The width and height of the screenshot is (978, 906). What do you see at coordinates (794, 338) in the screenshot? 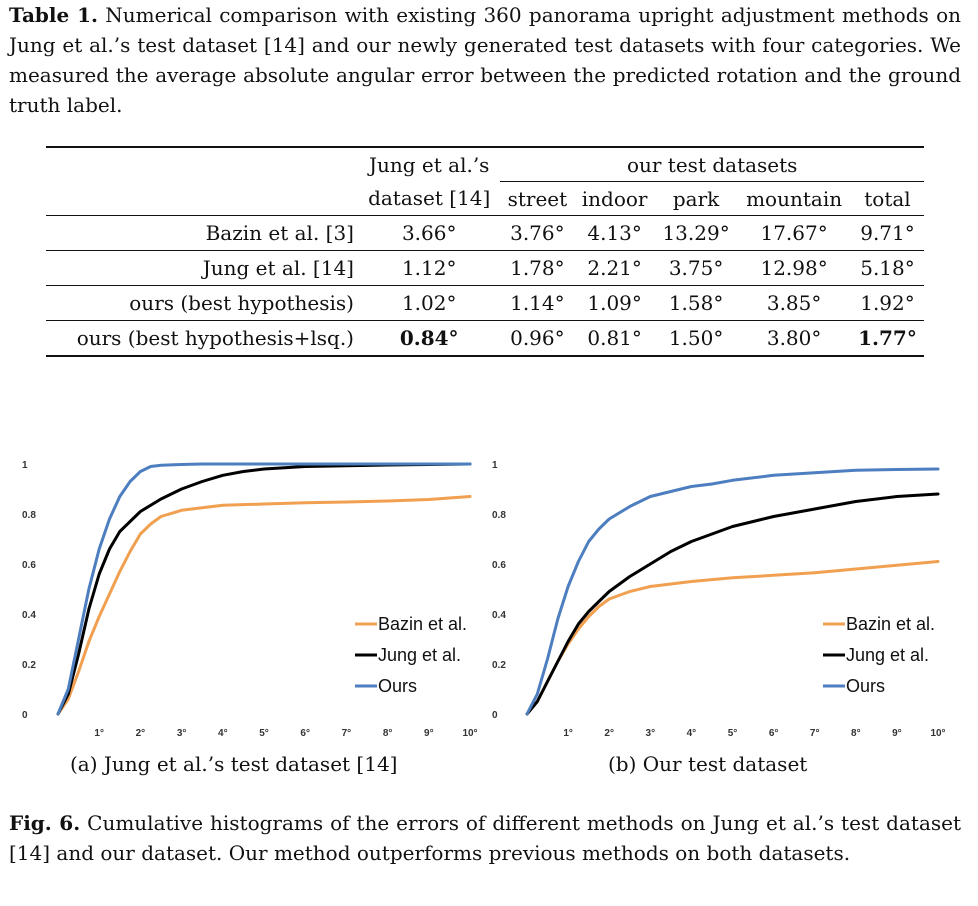
I see `value-cell: 3.80°` at bounding box center [794, 338].